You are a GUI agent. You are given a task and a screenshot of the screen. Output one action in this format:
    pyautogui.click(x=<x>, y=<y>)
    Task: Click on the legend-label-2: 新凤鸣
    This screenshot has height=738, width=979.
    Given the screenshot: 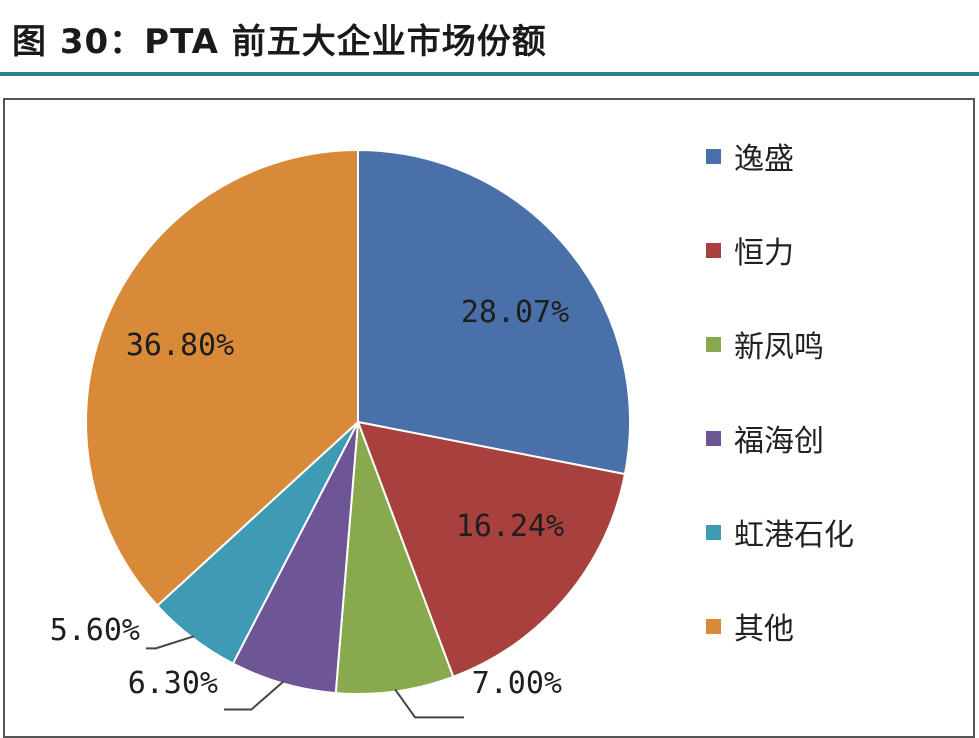 What is the action you would take?
    pyautogui.click(x=779, y=347)
    